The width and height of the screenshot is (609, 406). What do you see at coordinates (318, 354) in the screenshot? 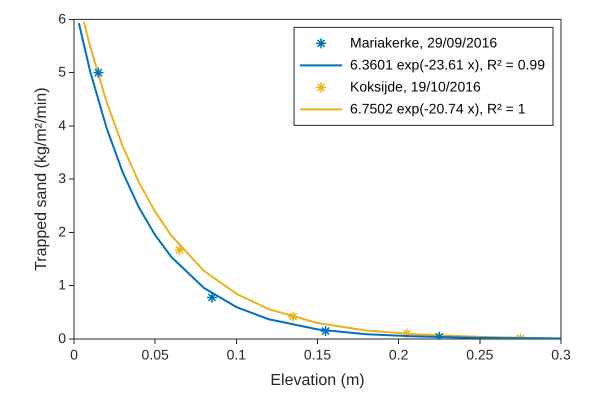
I see `x-tick-label: 0.15` at bounding box center [318, 354].